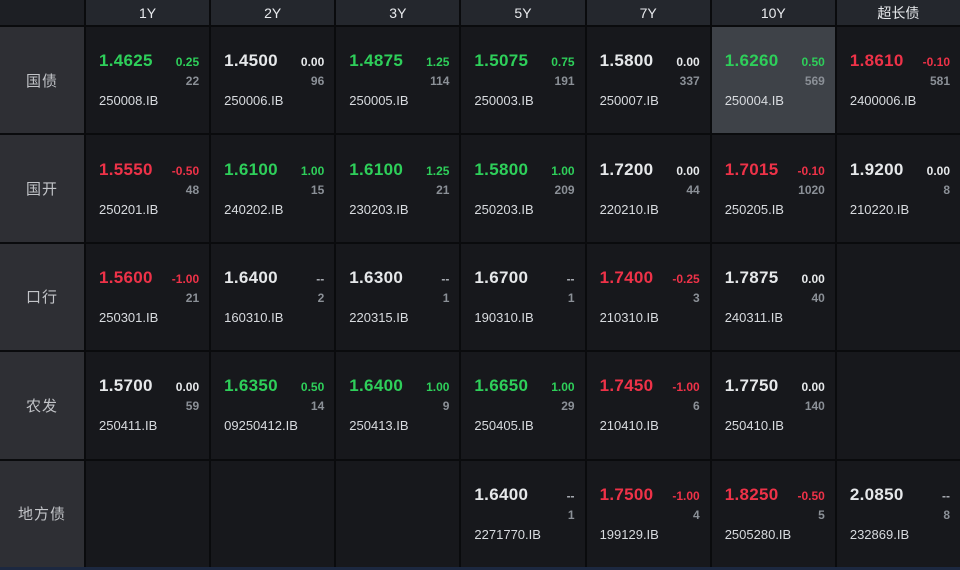 Image resolution: width=960 pixels, height=570 pixels. I want to click on yield-cell-local-gov-5y: 1.6400 -- 1 2271770.IB, so click(523, 513).